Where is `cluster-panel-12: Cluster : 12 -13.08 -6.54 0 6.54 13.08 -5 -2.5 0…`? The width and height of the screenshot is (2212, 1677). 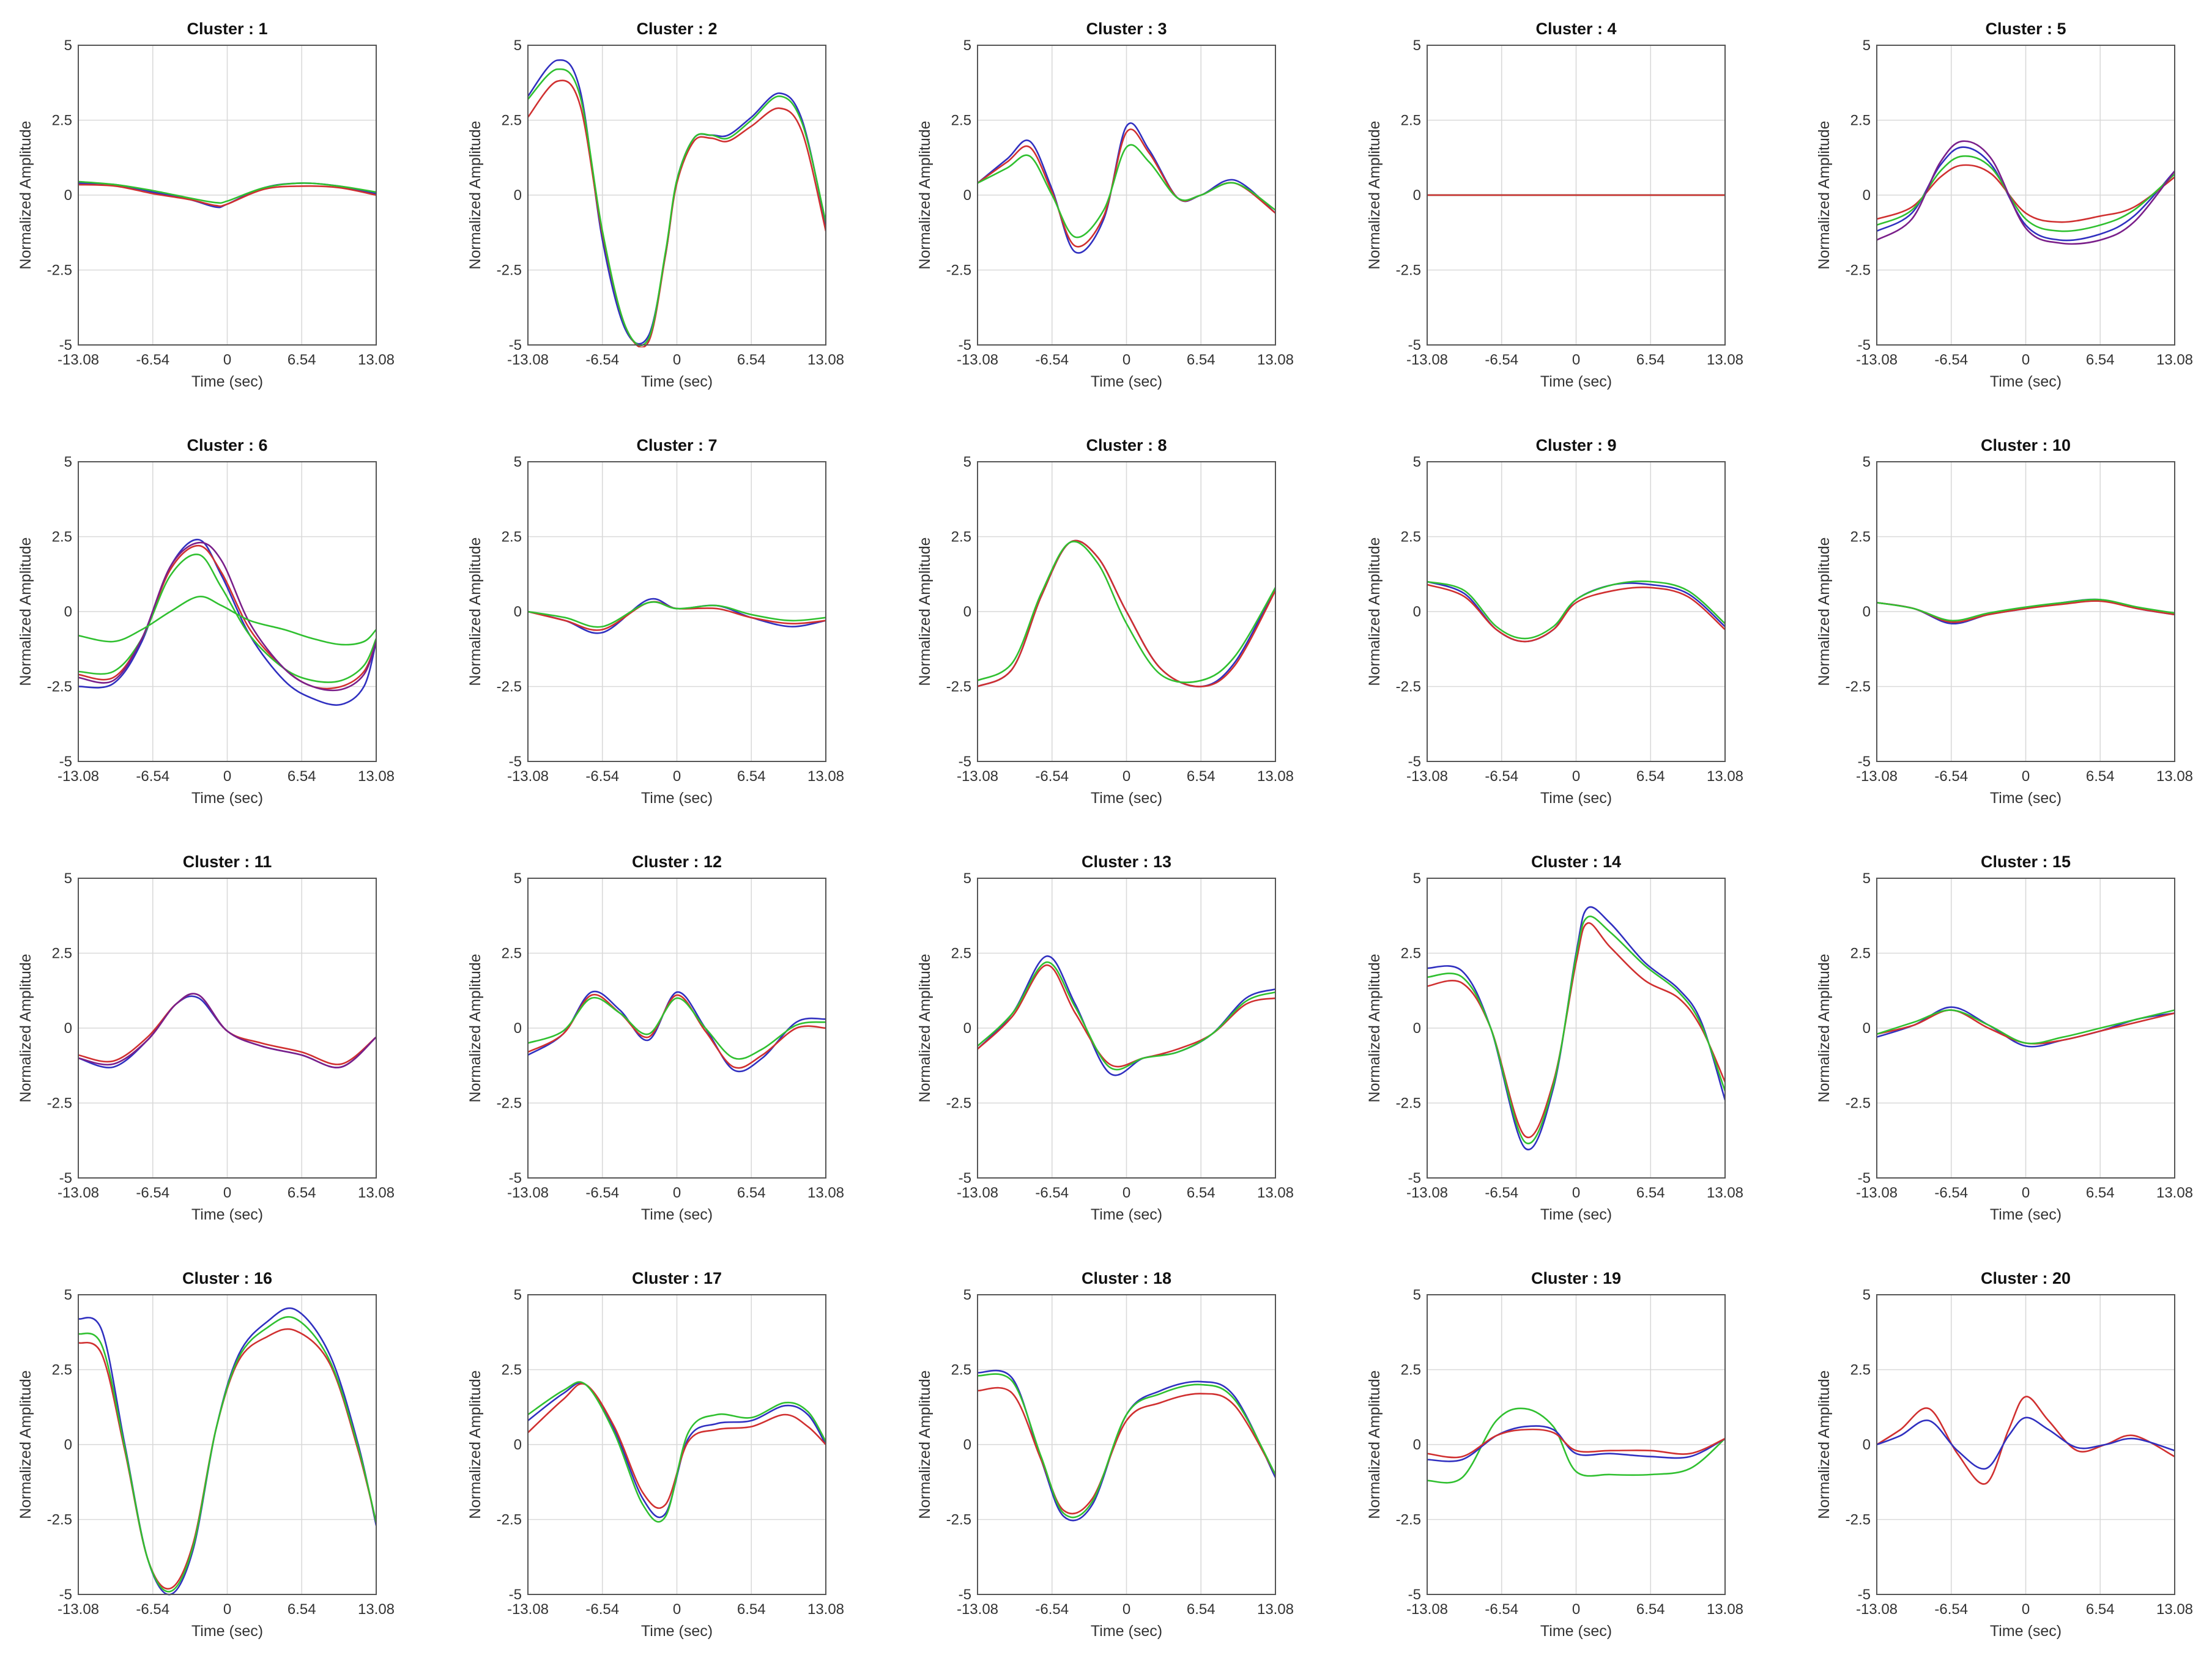 cluster-panel-12: Cluster : 12 -13.08 -6.54 0 6.54 13.08 -5 -2.5 0… is located at coordinates (674, 1052).